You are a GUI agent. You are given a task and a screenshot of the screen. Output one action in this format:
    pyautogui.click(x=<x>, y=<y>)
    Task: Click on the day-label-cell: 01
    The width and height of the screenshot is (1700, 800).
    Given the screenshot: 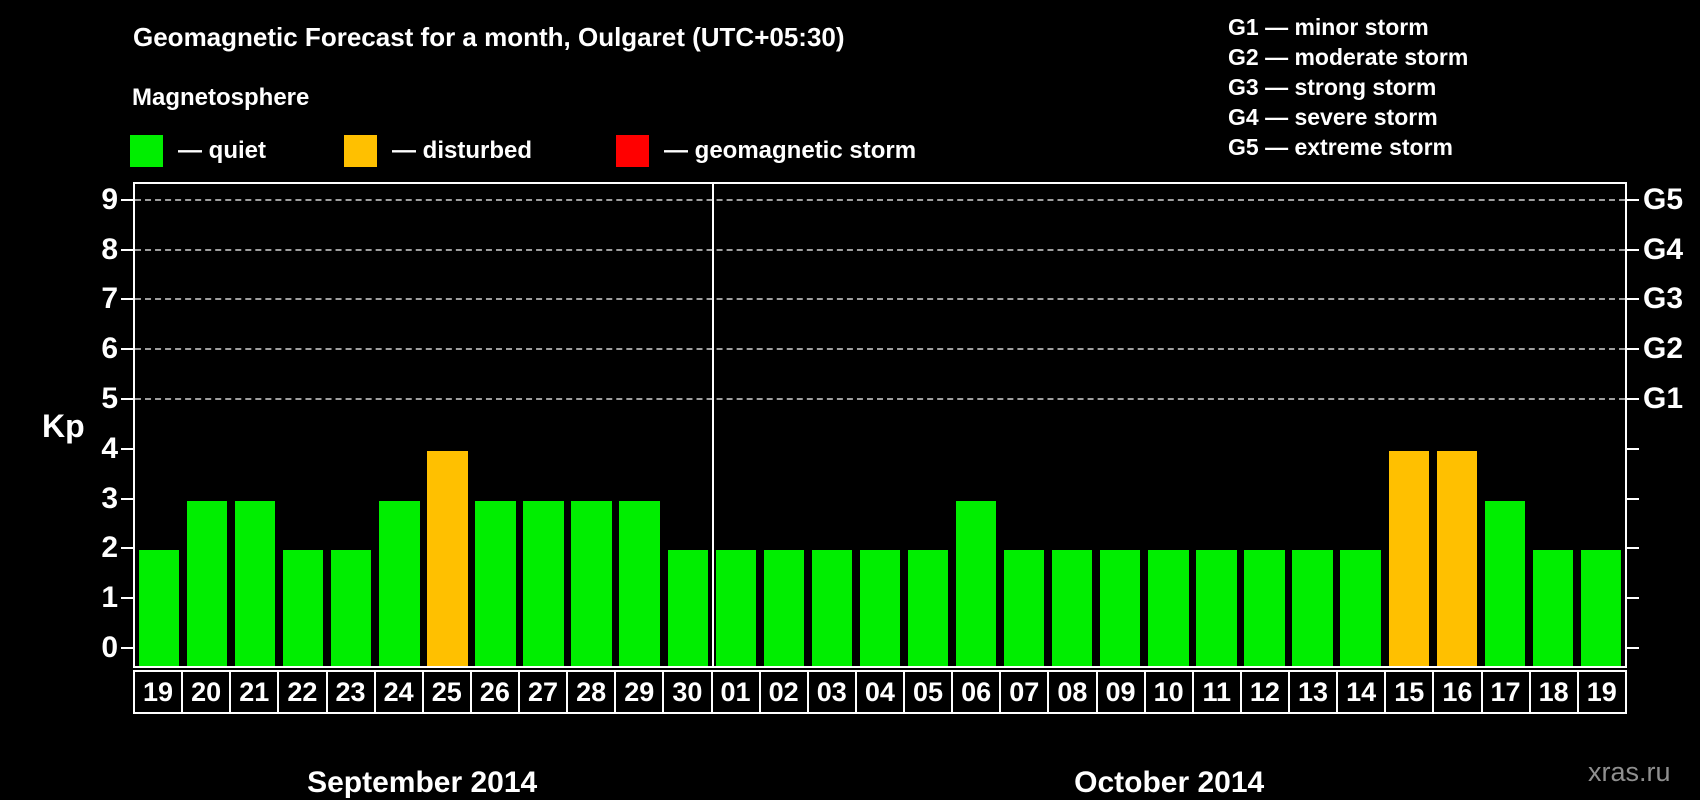 What is the action you would take?
    pyautogui.click(x=735, y=692)
    